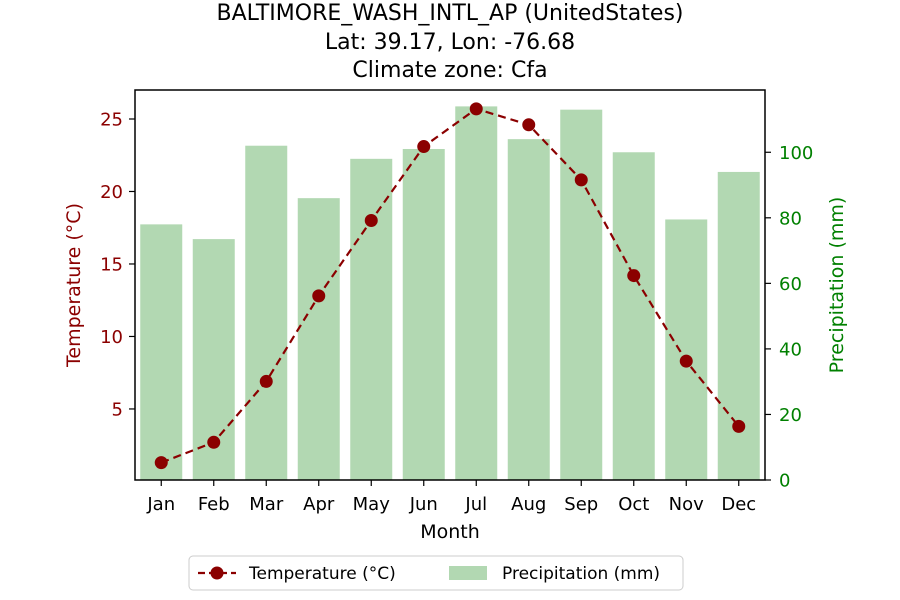 Image resolution: width=900 pixels, height=600 pixels. Describe the element at coordinates (161, 352) in the screenshot. I see `precipitation-bar-jan` at that location.